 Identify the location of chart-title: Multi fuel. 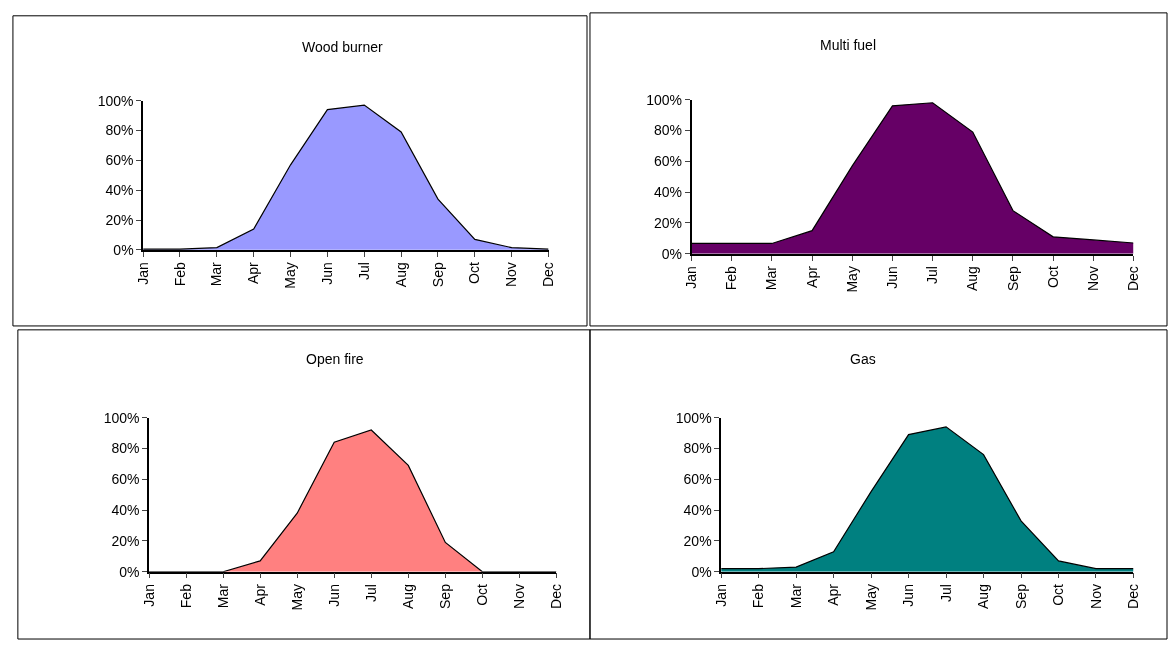
(848, 45).